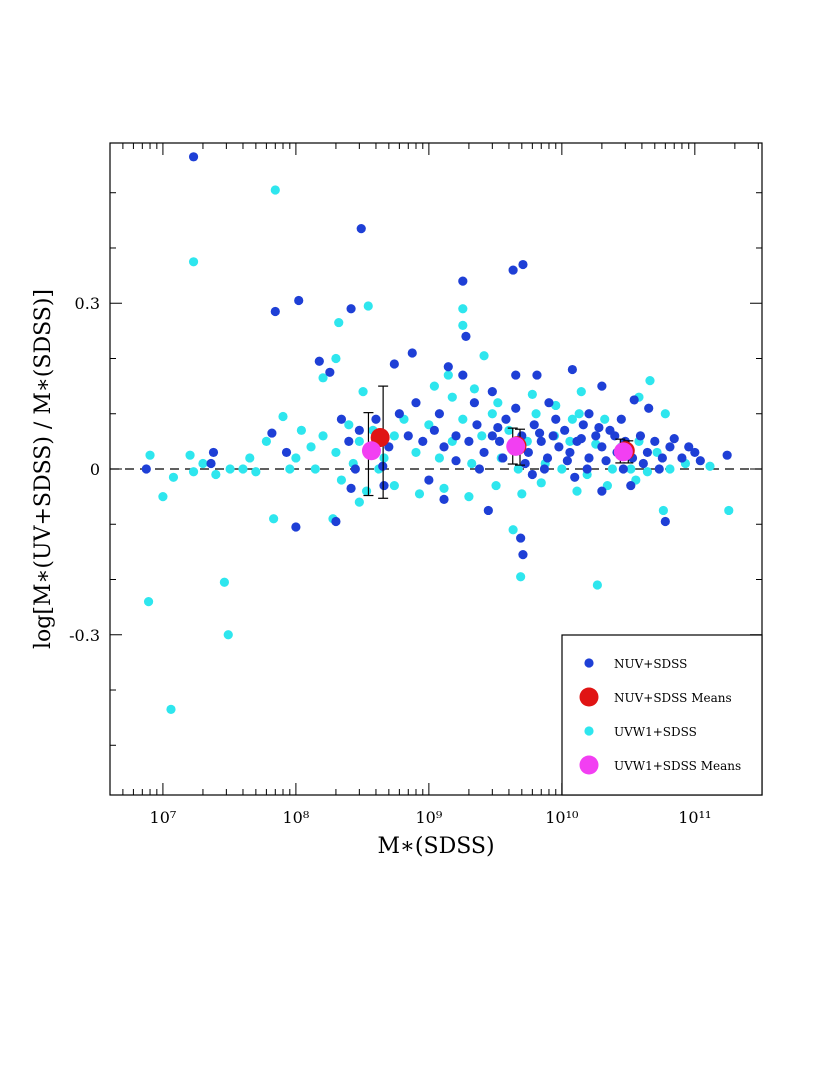 Image resolution: width=830 pixels, height=1075 pixels. I want to click on legend-label: NUV+SDSS, so click(650, 664).